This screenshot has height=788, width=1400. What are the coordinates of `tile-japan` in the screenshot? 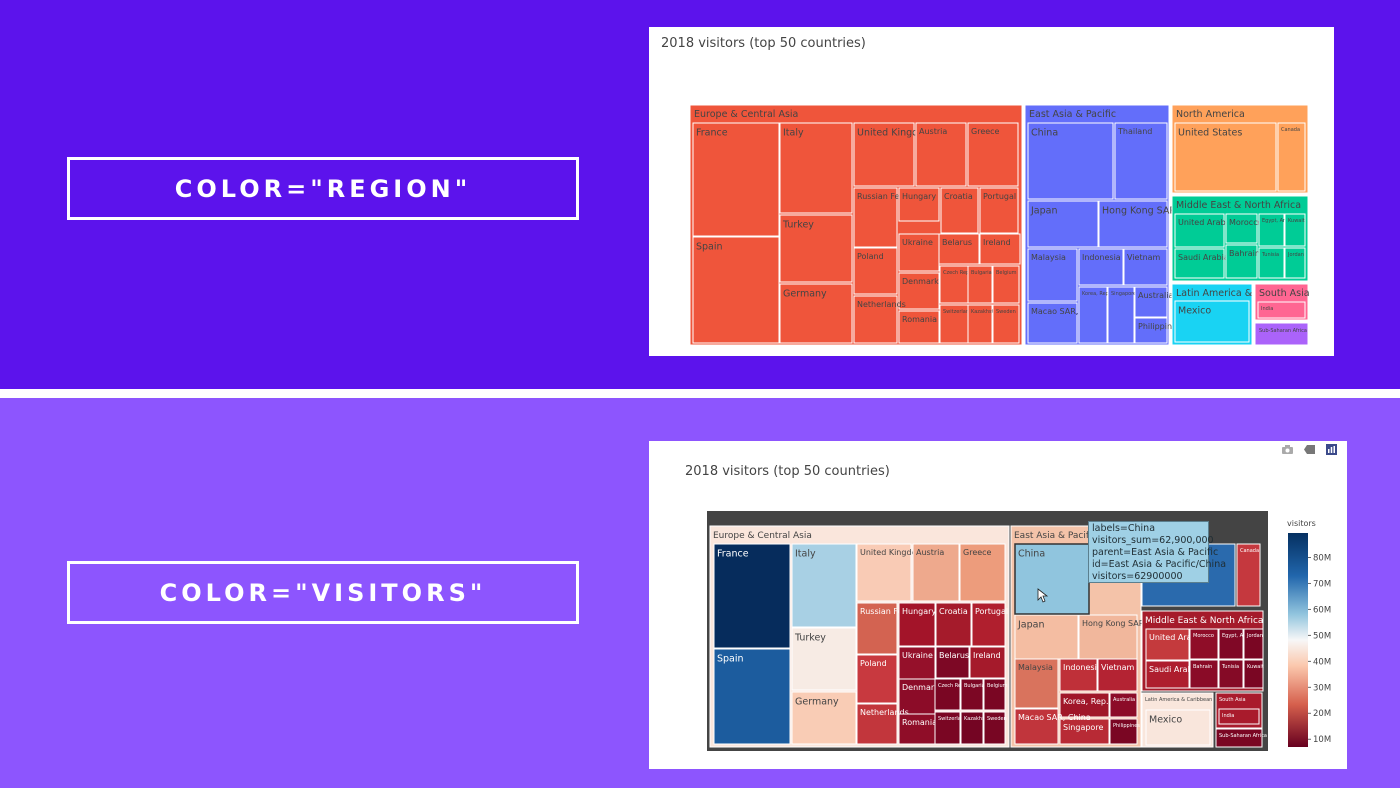 It's located at (1046, 637).